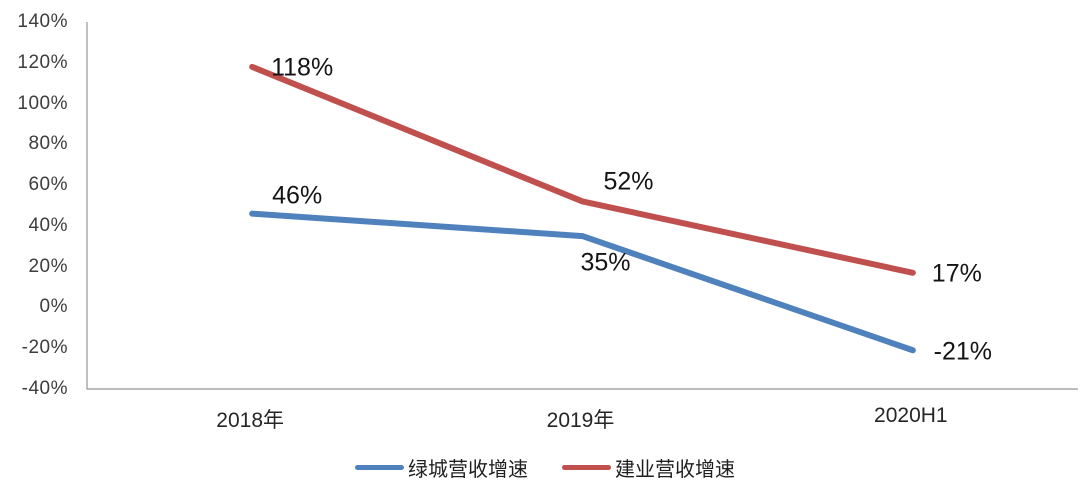  Describe the element at coordinates (911, 415) in the screenshot. I see `x-tick-label: 2020H1` at that location.